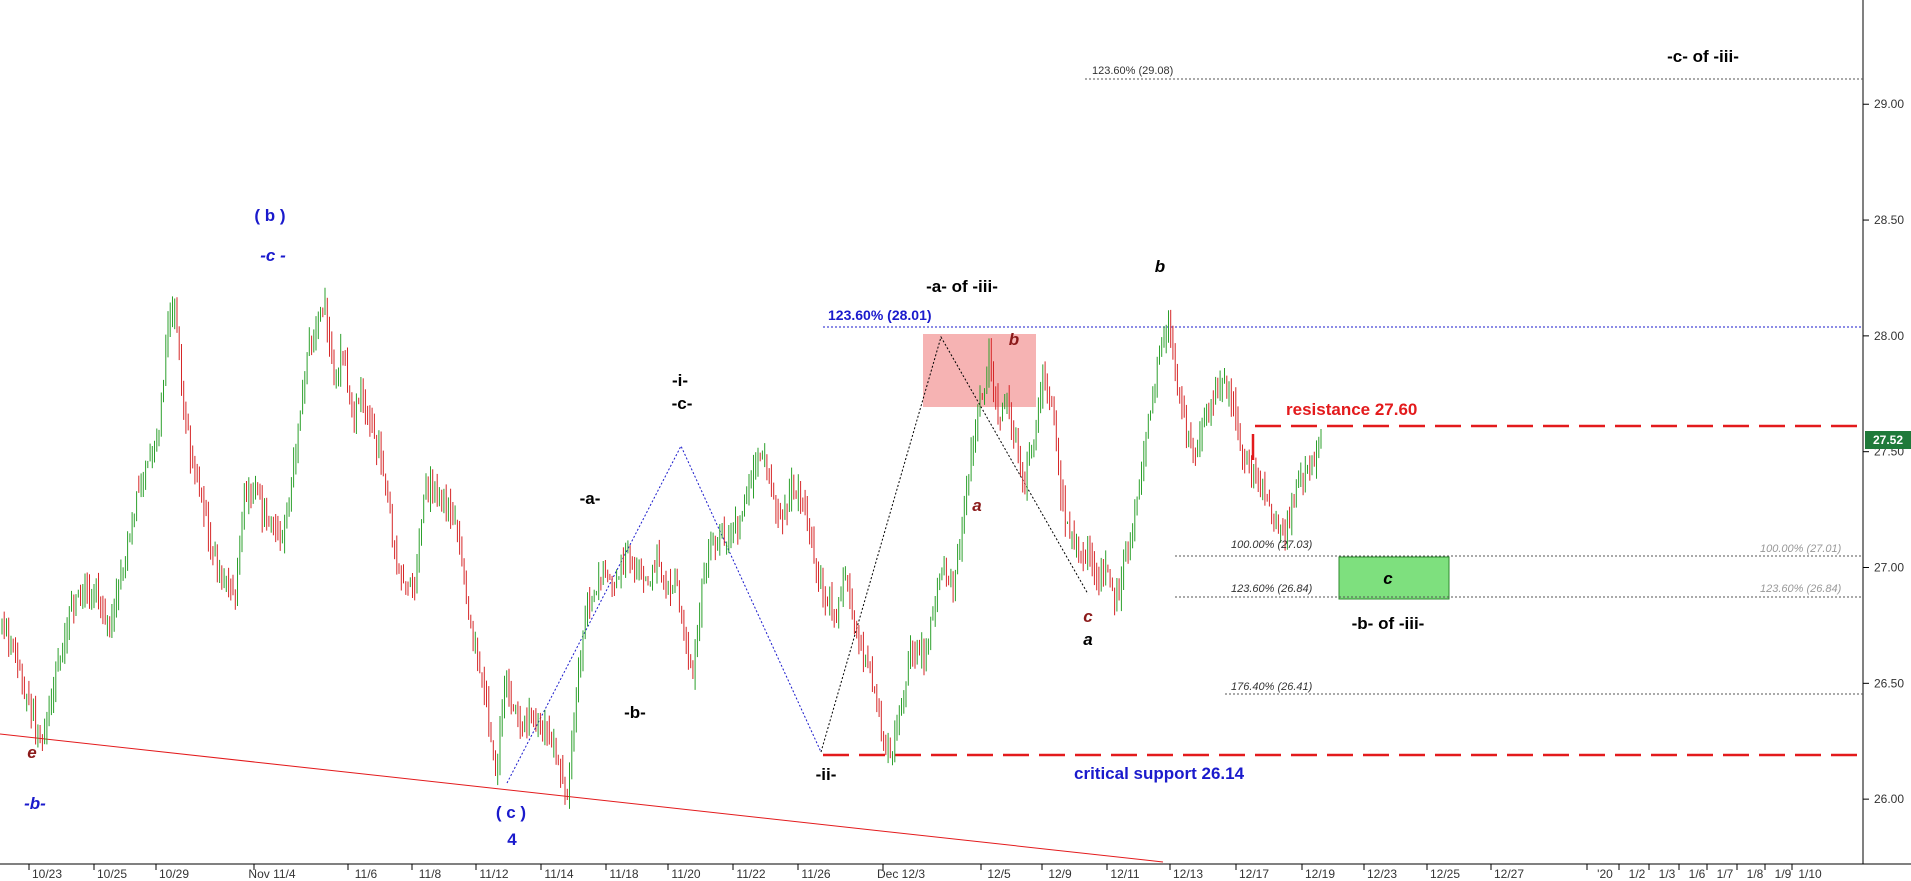 This screenshot has width=1911, height=881. What do you see at coordinates (901, 874) in the screenshot?
I see `x-tick-label: Dec 12/3` at bounding box center [901, 874].